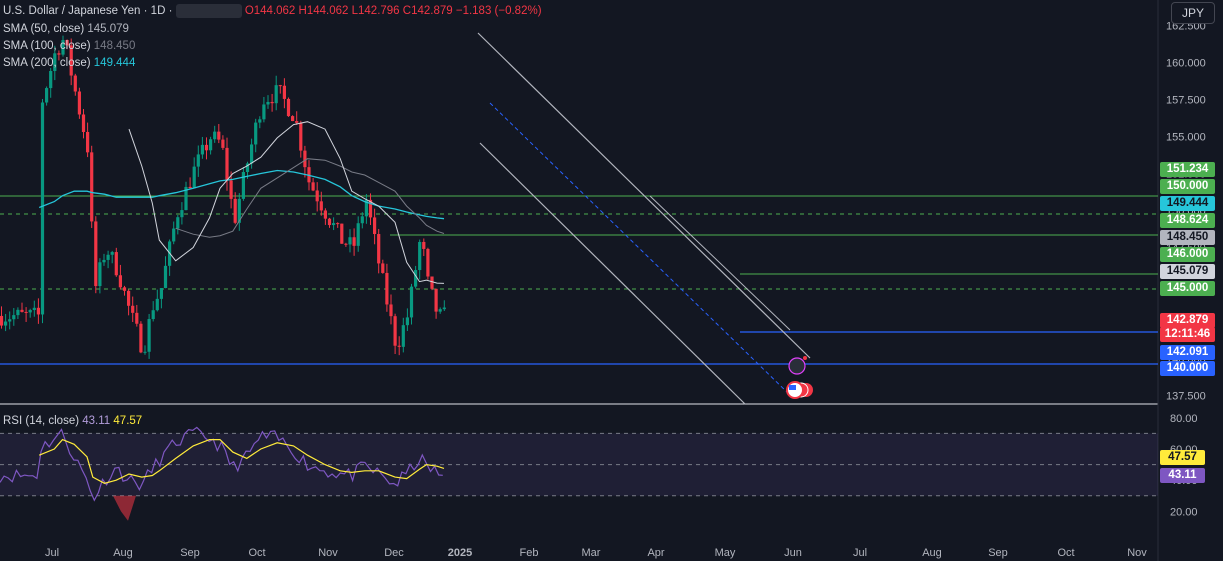 The height and width of the screenshot is (561, 1223). Describe the element at coordinates (44, 29) in the screenshot. I see `sma50-label: SMA (50, close)` at that location.